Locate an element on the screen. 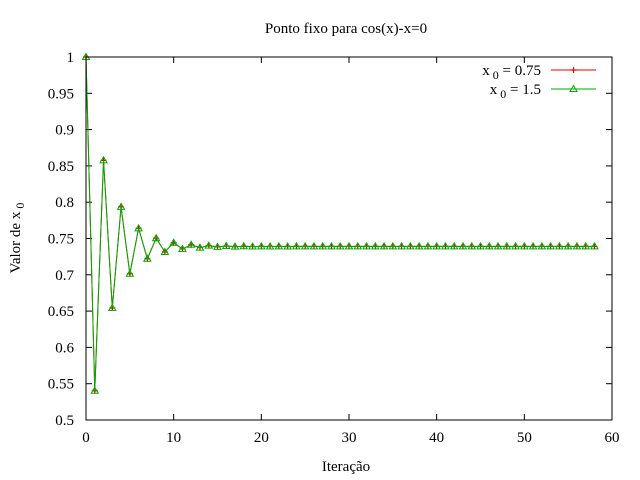 This screenshot has height=480, width=640. y-tick-label: 0.55 is located at coordinates (61, 385).